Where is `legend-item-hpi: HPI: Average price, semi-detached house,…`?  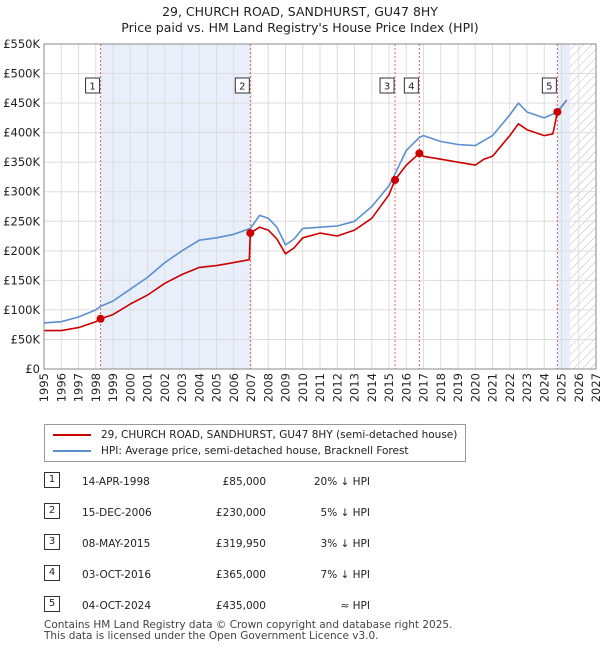 legend-item-hpi: HPI: Average price, semi-detached house,… is located at coordinates (231, 451).